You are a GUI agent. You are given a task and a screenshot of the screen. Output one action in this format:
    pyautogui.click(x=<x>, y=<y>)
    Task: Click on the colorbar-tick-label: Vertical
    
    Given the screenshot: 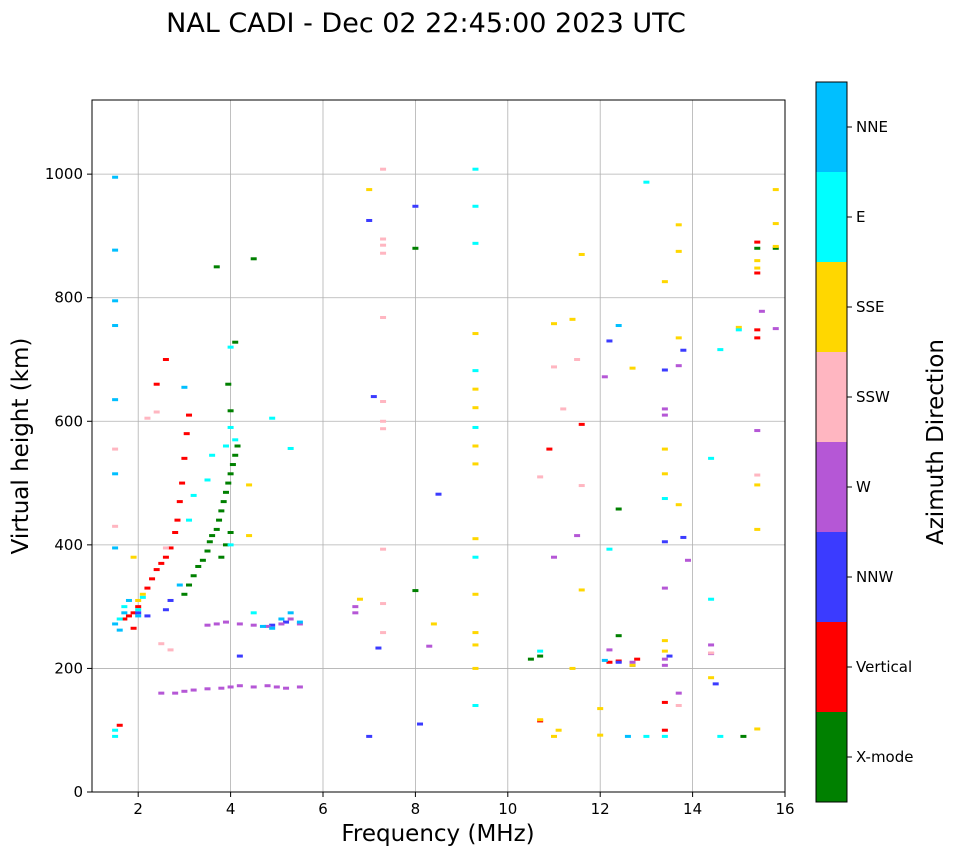 What is the action you would take?
    pyautogui.click(x=884, y=667)
    